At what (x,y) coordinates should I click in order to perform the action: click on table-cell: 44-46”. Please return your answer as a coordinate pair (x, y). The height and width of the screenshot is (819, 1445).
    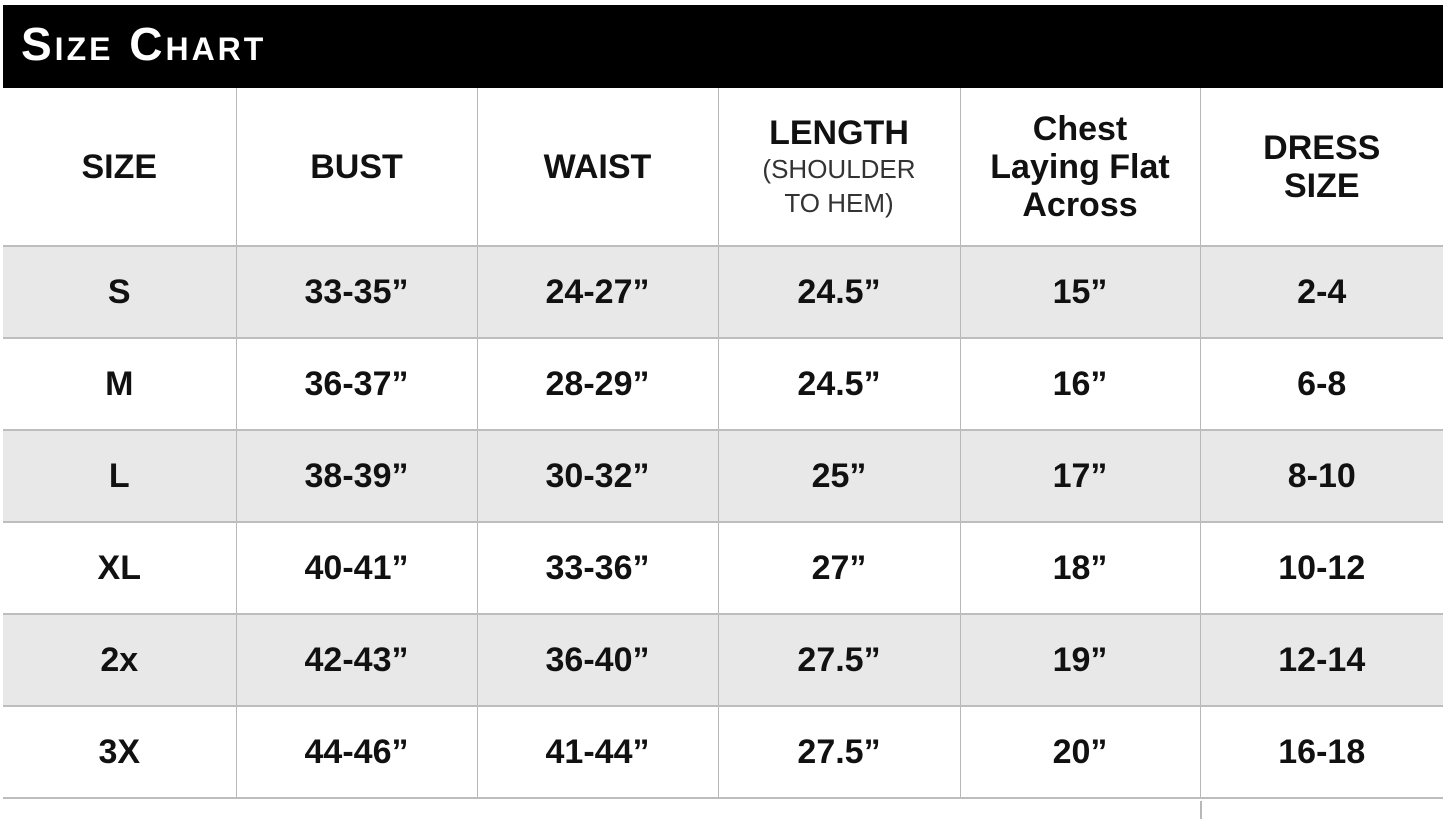
    Looking at the image, I should click on (356, 752).